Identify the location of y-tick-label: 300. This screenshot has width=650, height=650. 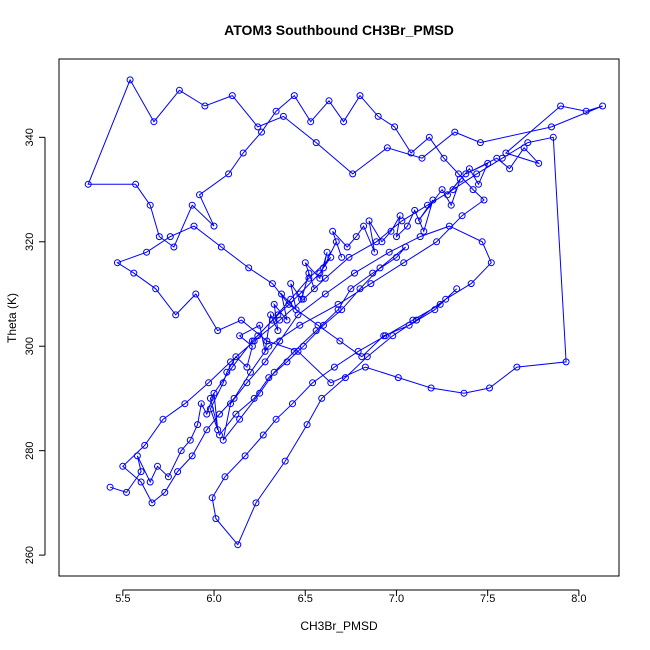
(30, 346).